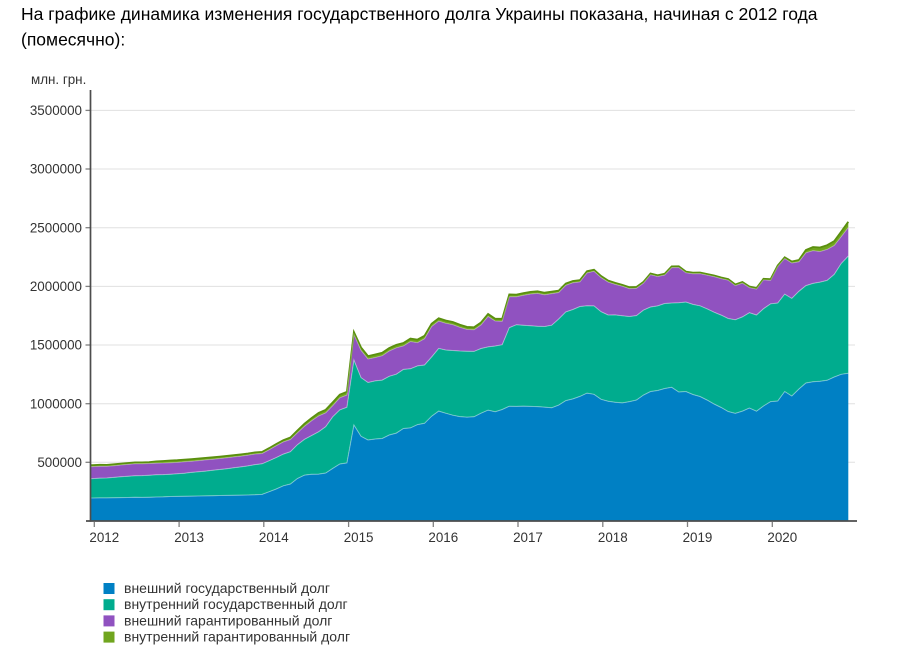 The width and height of the screenshot is (923, 665). I want to click on svg-text: 3500000, so click(56, 110).